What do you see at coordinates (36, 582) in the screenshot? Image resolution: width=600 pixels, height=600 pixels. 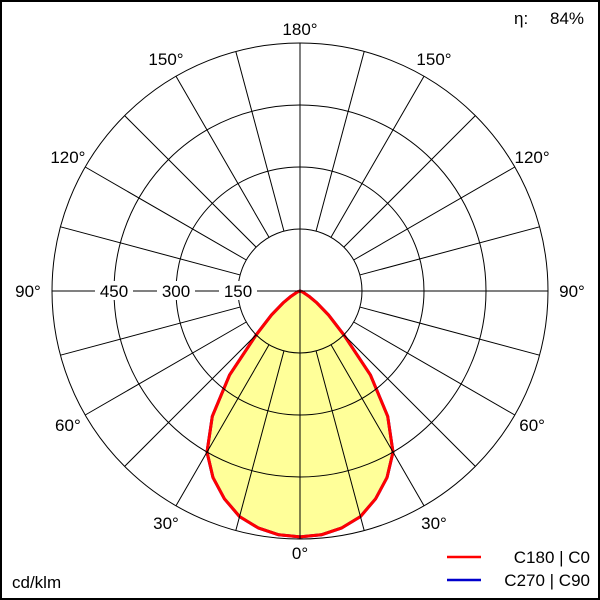 I see `unit-label: cd/klm` at bounding box center [36, 582].